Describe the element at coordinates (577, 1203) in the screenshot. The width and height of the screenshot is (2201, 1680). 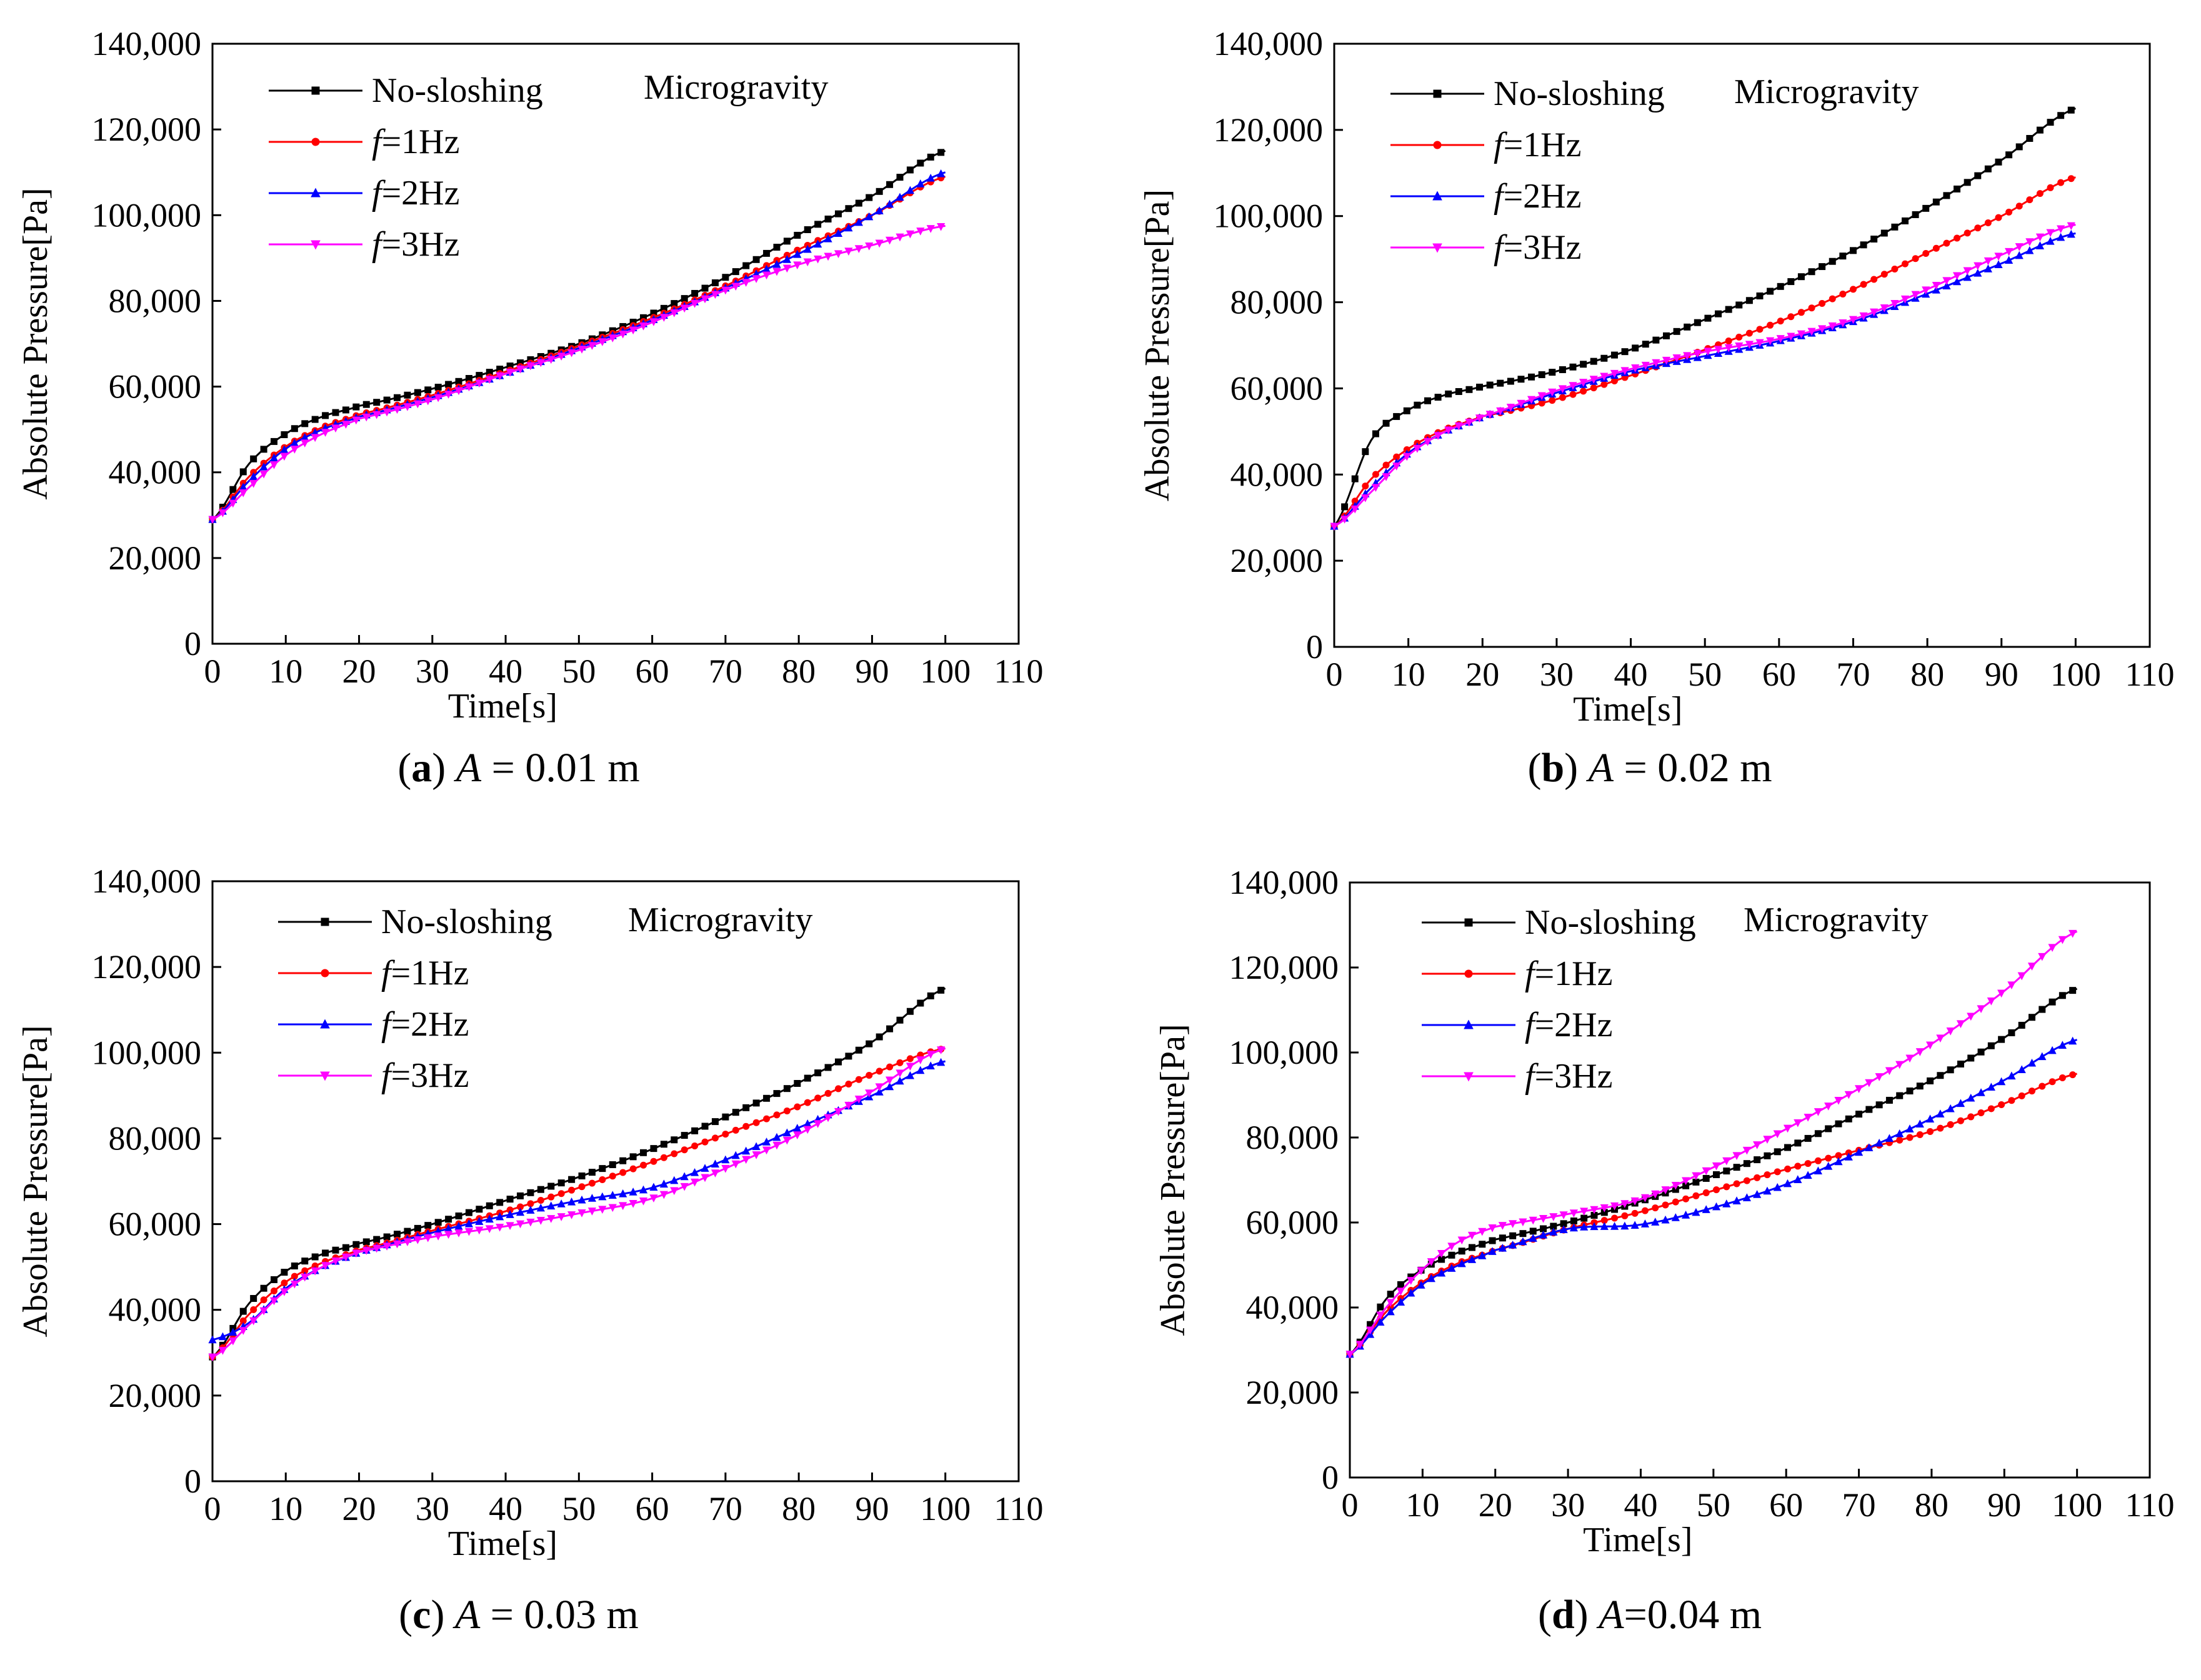
I see `series-f1hz` at that location.